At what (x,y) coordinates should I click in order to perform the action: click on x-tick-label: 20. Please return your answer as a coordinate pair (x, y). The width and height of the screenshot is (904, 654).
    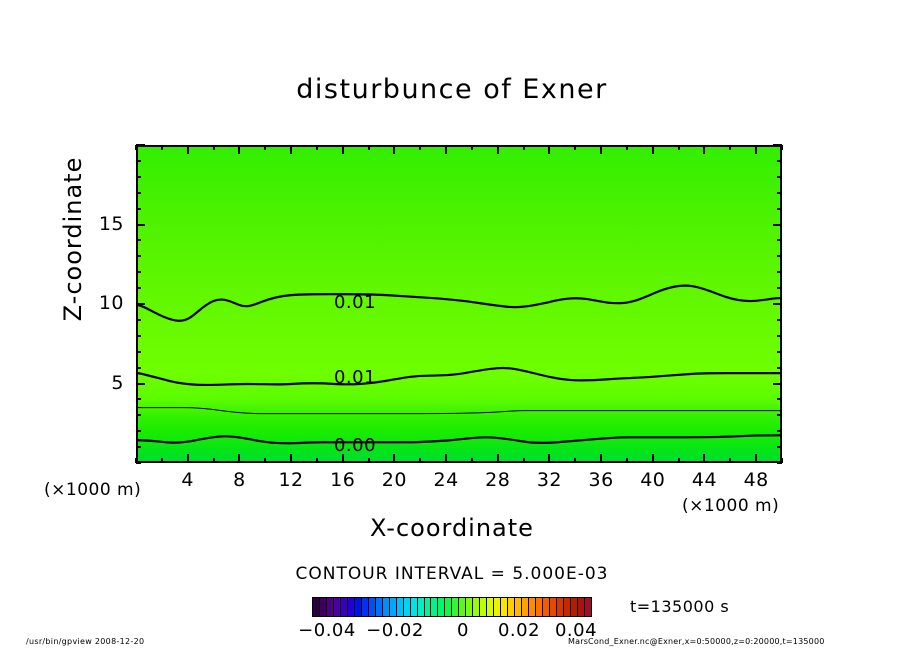
    Looking at the image, I should click on (394, 480).